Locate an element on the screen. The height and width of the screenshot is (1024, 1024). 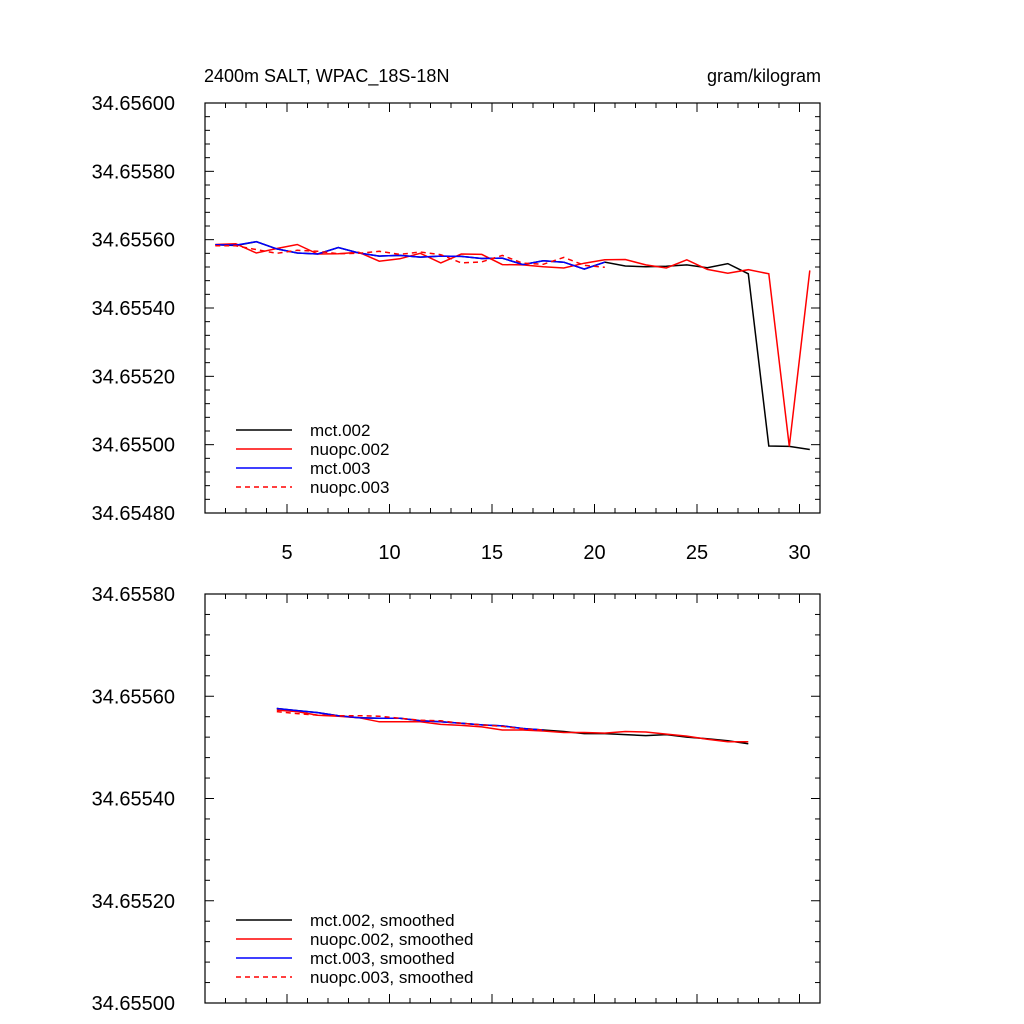
x-tick-label: 5 is located at coordinates (286, 553).